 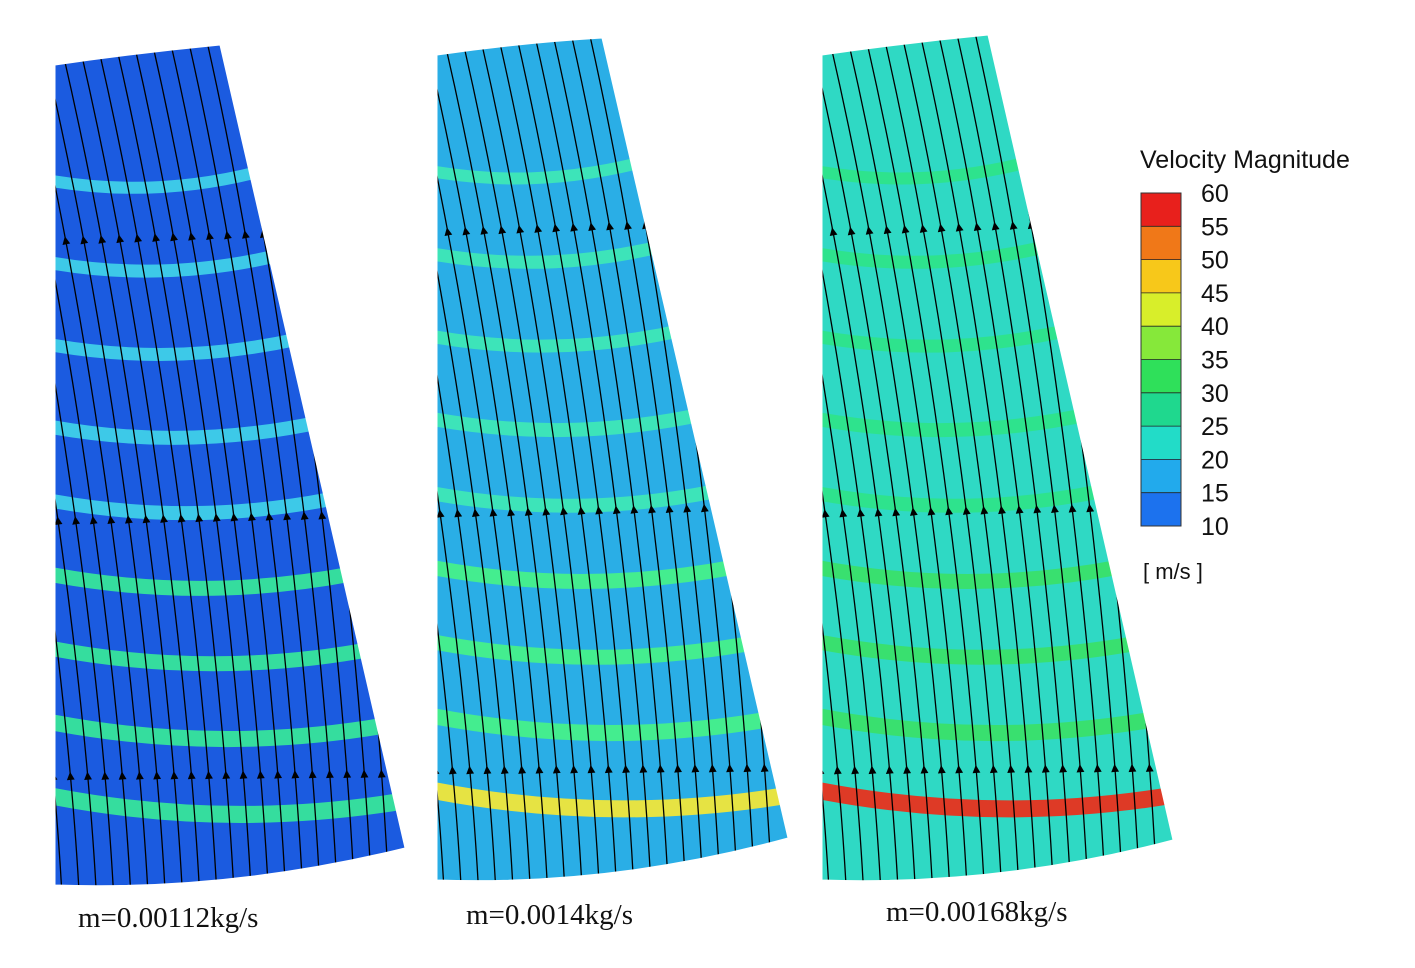 I want to click on legend-tick-label: 60, so click(x=1215, y=194).